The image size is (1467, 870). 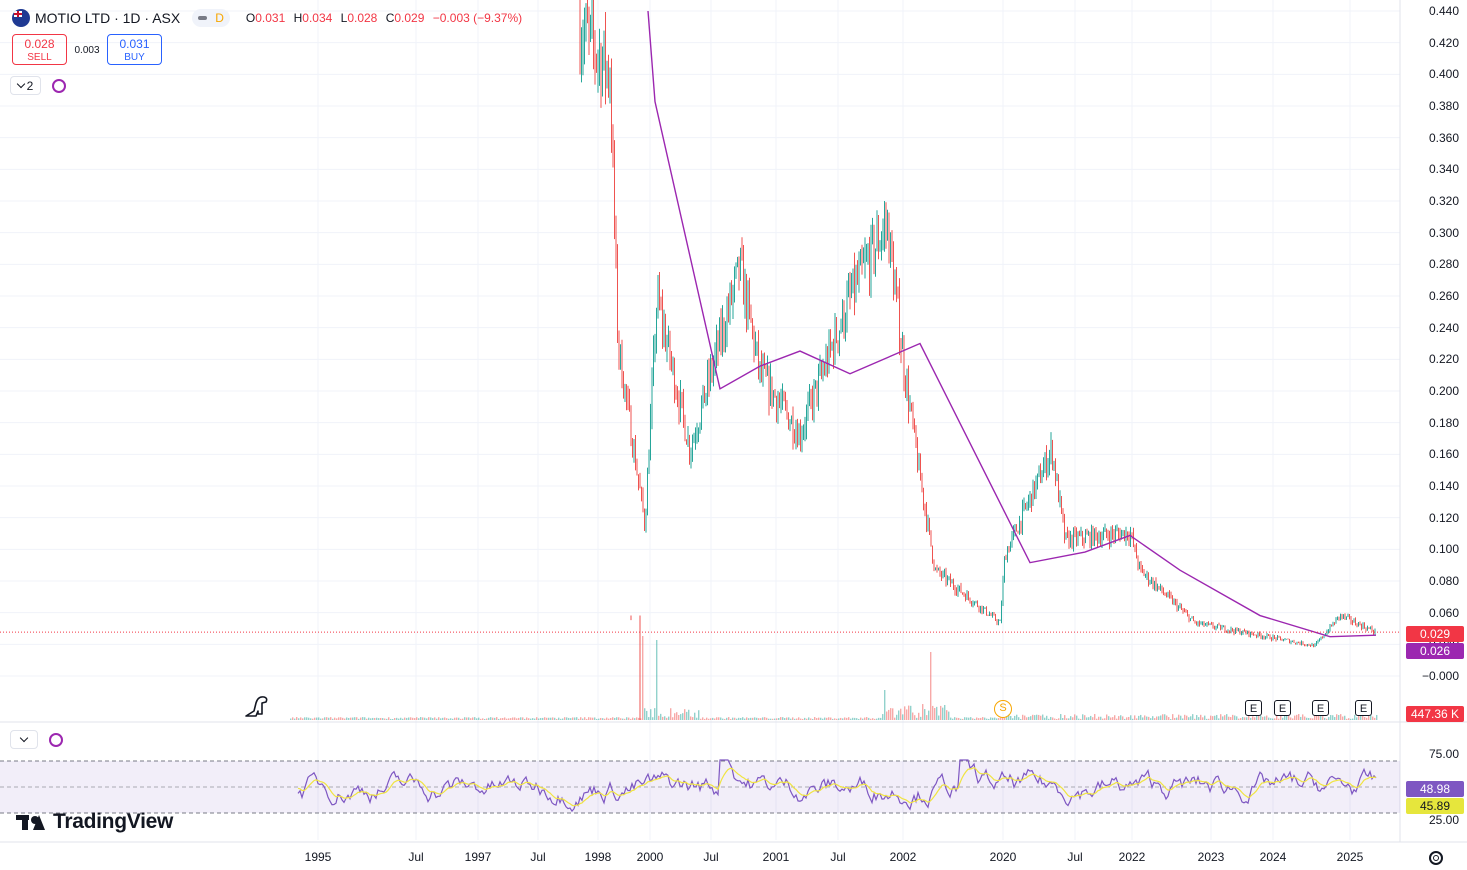 What do you see at coordinates (1443, 612) in the screenshot?
I see `price-tick-label: 0.060` at bounding box center [1443, 612].